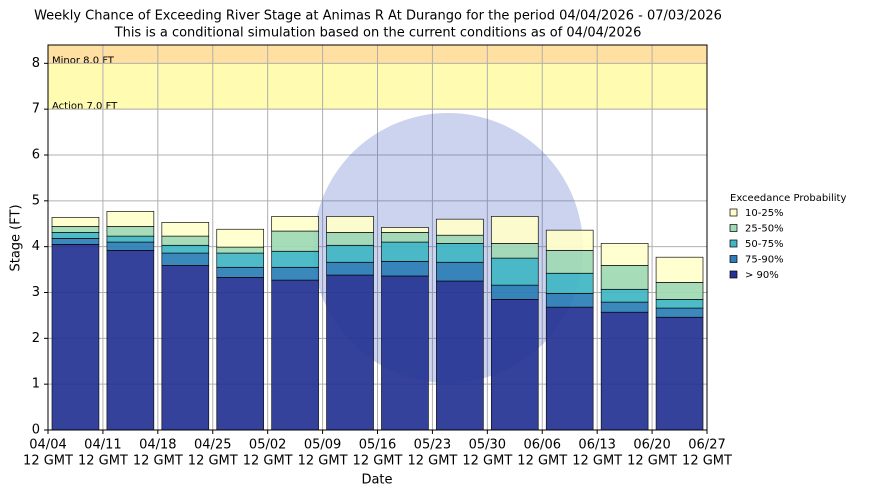 The height and width of the screenshot is (497, 873). What do you see at coordinates (36, 63) in the screenshot?
I see `y-tick-label: 8` at bounding box center [36, 63].